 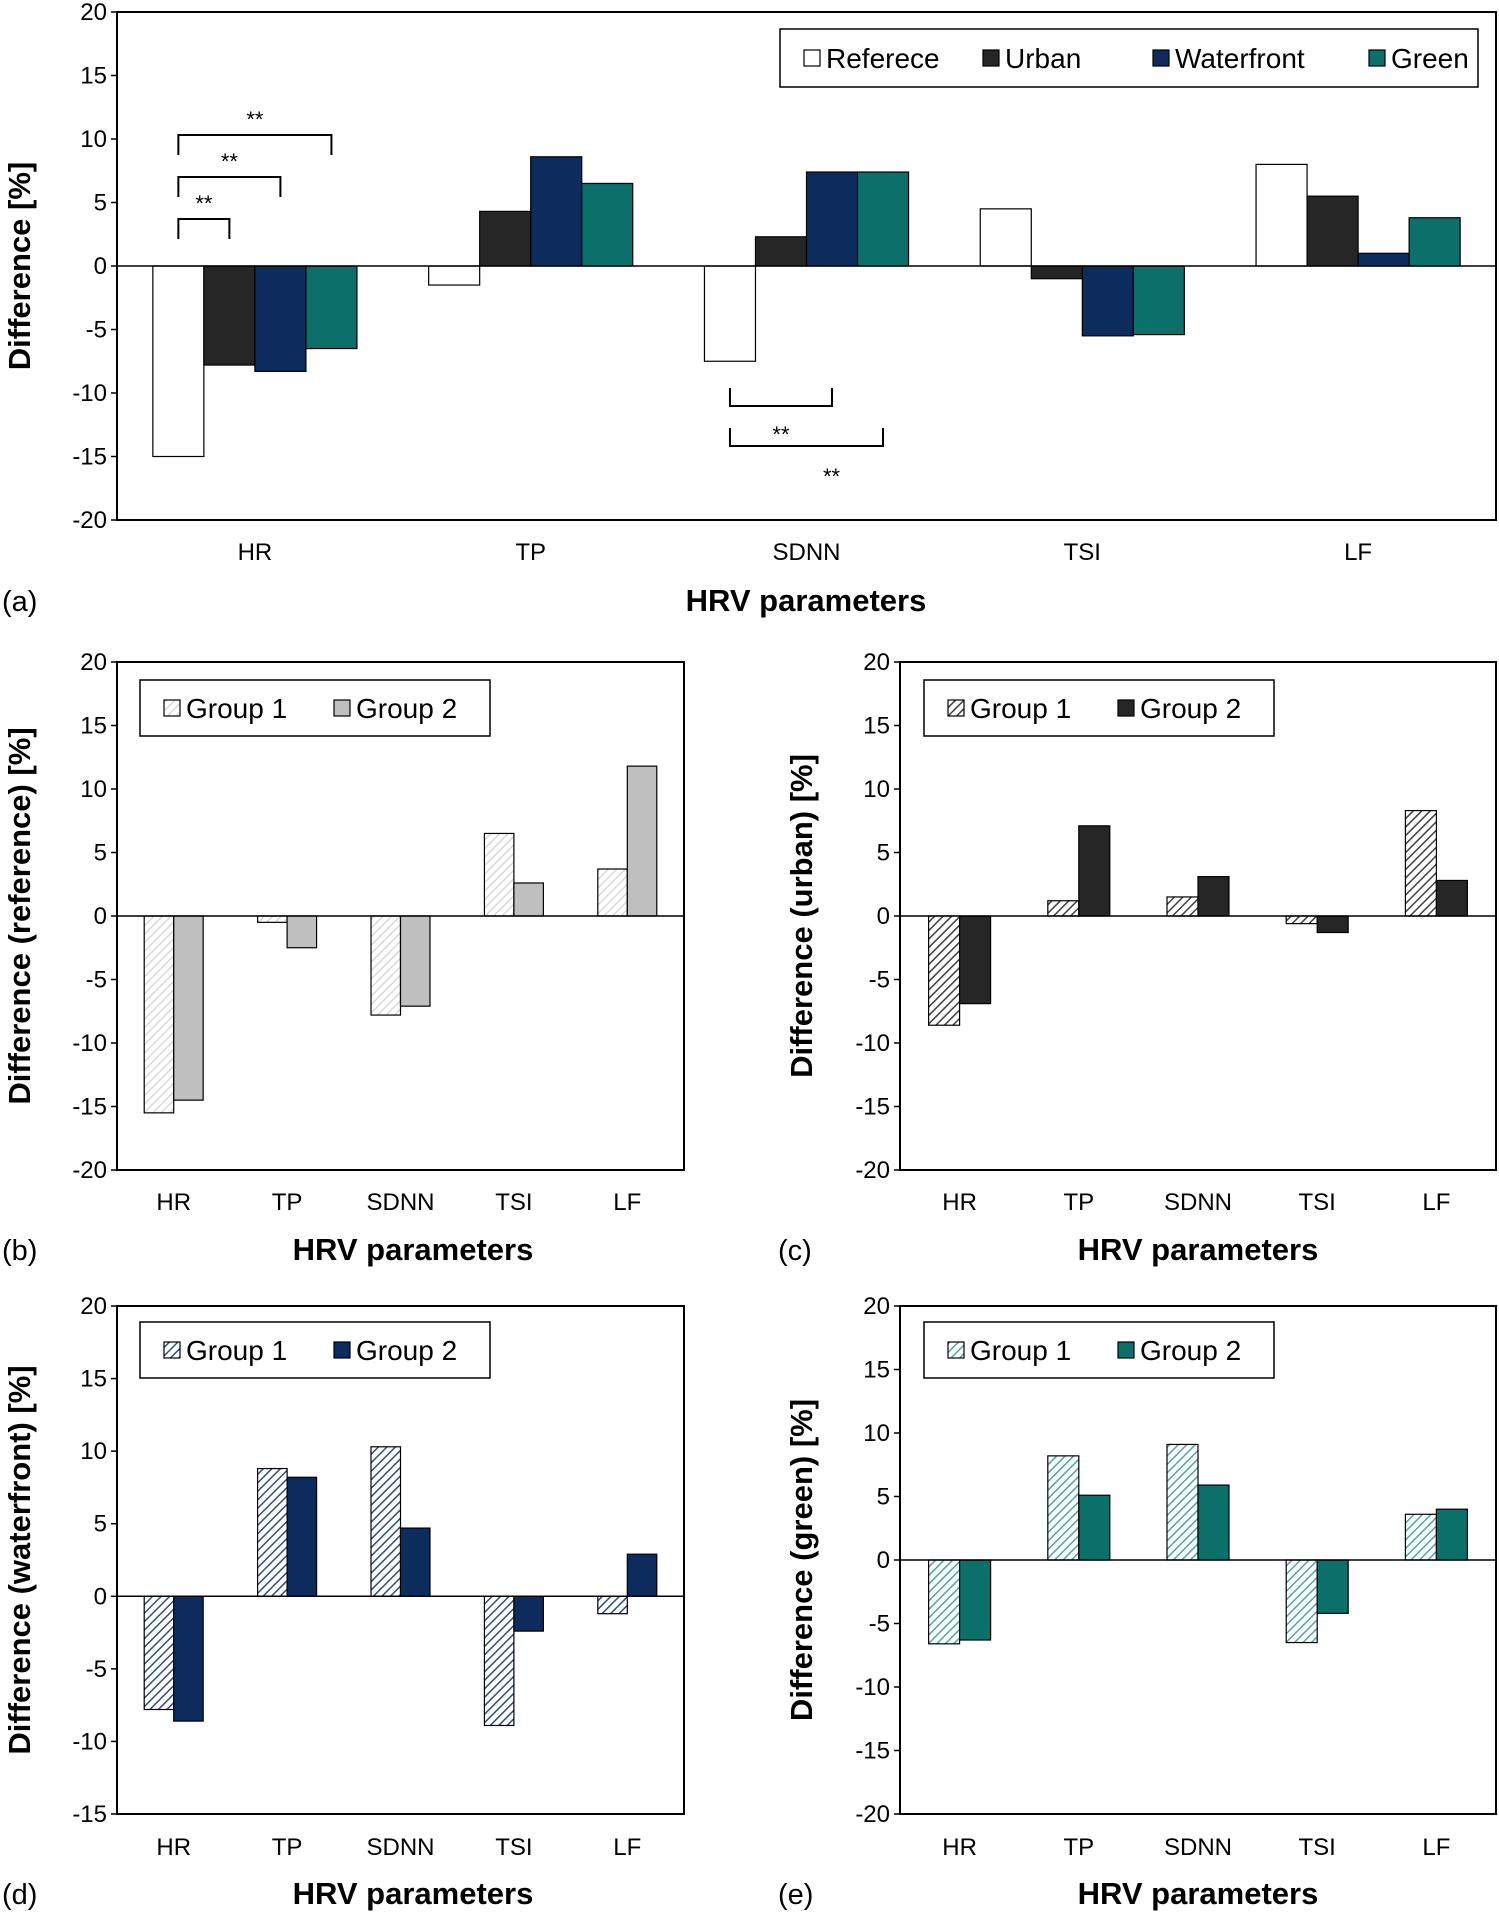 I want to click on bar-tsi-referece, so click(x=1005, y=237).